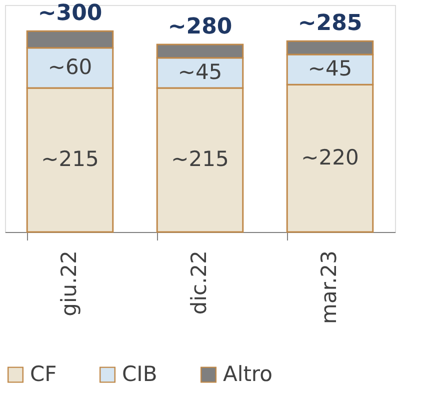 This screenshot has width=422, height=408. I want to click on data-label: ~60, so click(70, 66).